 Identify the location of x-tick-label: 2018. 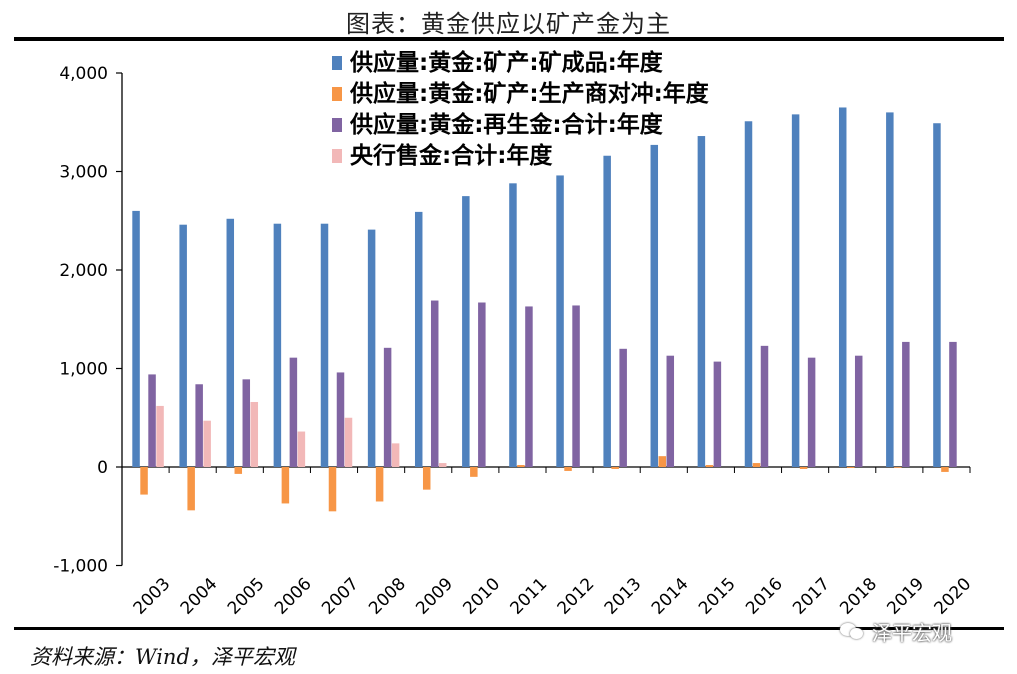
(858, 596).